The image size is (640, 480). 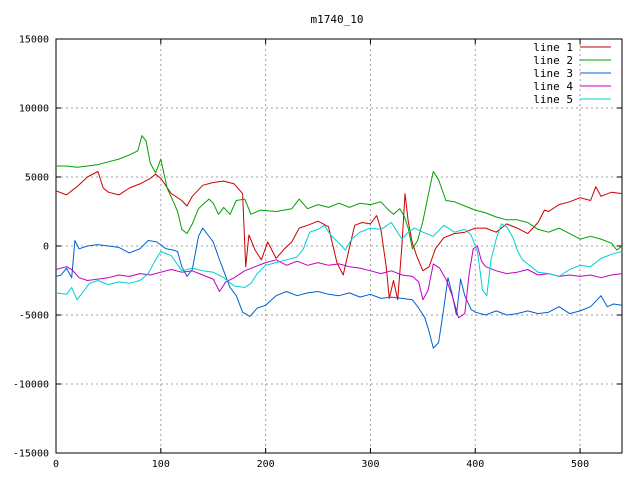 I want to click on y-tick-label: -15000, so click(x=31, y=454).